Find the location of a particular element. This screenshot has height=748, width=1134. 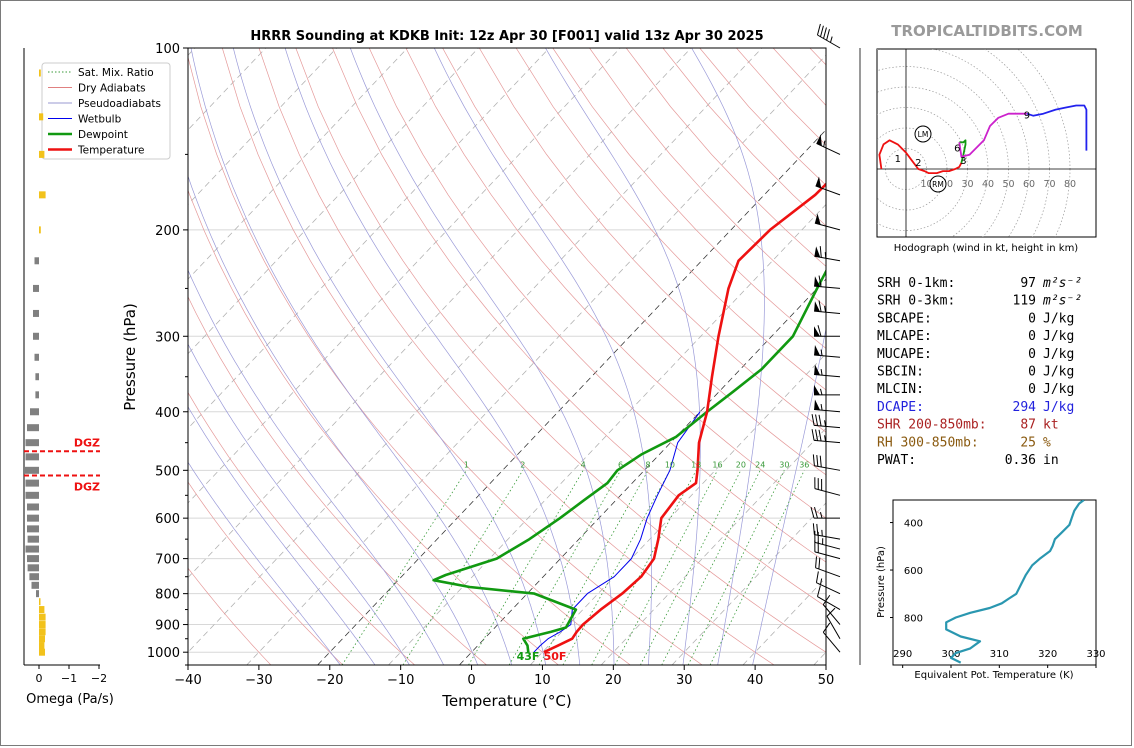

thetae-profile-line is located at coordinates (1015, 582).